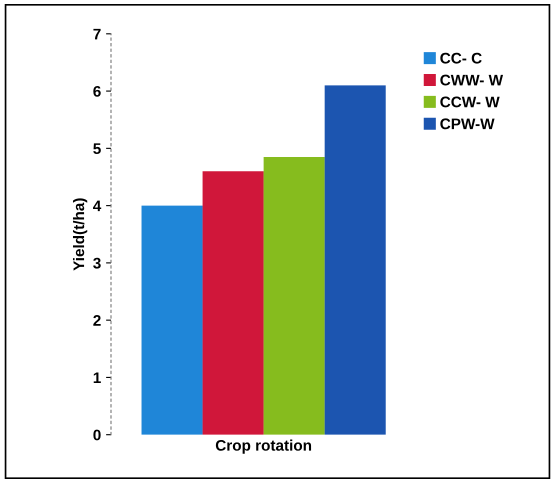 This screenshot has height=483, width=555. What do you see at coordinates (472, 80) in the screenshot?
I see `legend-label: CWW- W` at bounding box center [472, 80].